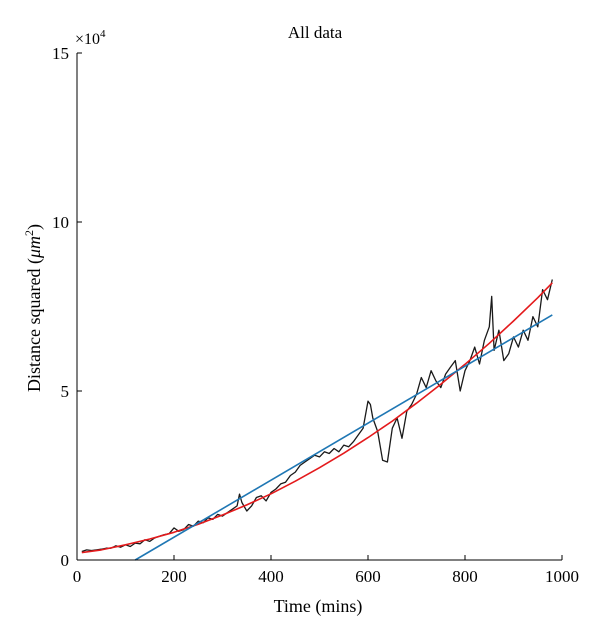 Image resolution: width=600 pixels, height=637 pixels. I want to click on x-tick-label: 800, so click(465, 576).